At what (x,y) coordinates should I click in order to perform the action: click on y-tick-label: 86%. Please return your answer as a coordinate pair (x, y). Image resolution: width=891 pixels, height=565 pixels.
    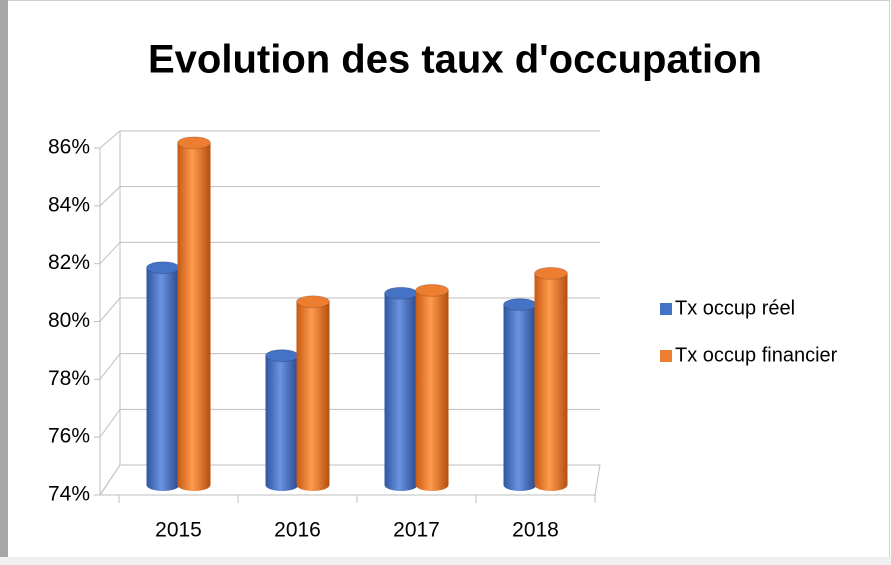
    Looking at the image, I should click on (69, 147).